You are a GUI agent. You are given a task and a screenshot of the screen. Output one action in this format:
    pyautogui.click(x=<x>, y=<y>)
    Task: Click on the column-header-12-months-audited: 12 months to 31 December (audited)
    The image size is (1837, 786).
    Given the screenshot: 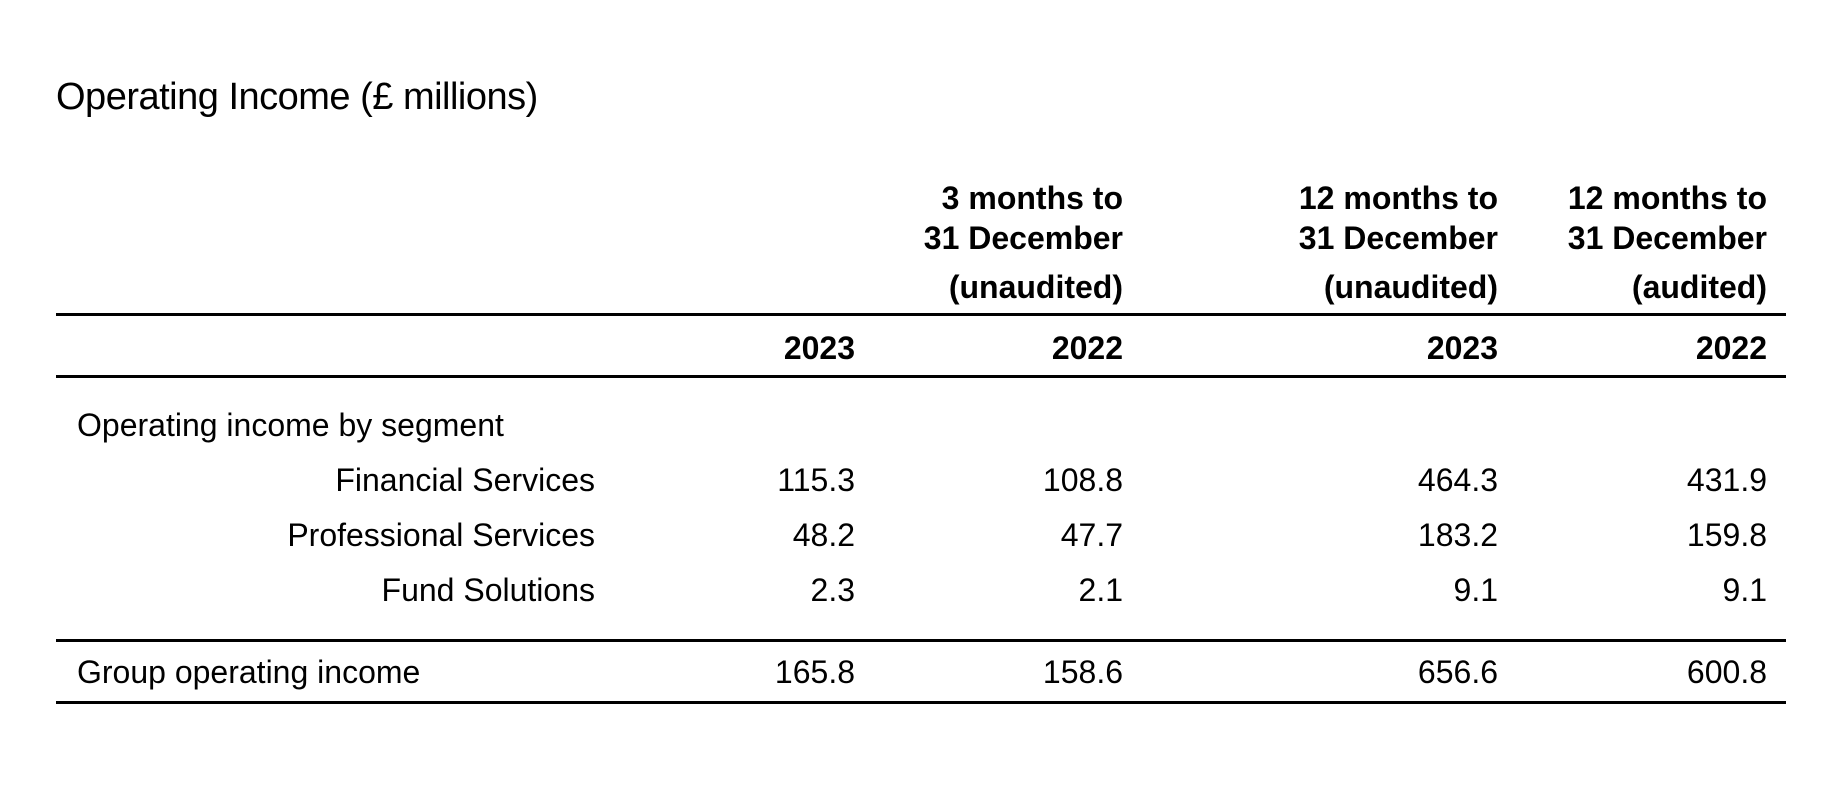 What is the action you would take?
    pyautogui.click(x=1667, y=242)
    